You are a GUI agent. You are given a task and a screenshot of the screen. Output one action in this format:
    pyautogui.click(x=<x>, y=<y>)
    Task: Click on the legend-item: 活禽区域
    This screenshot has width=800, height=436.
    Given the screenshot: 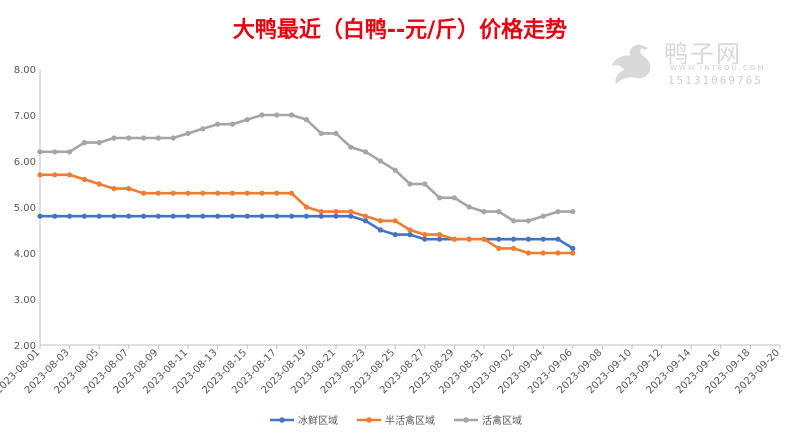 What is the action you would take?
    pyautogui.click(x=488, y=420)
    